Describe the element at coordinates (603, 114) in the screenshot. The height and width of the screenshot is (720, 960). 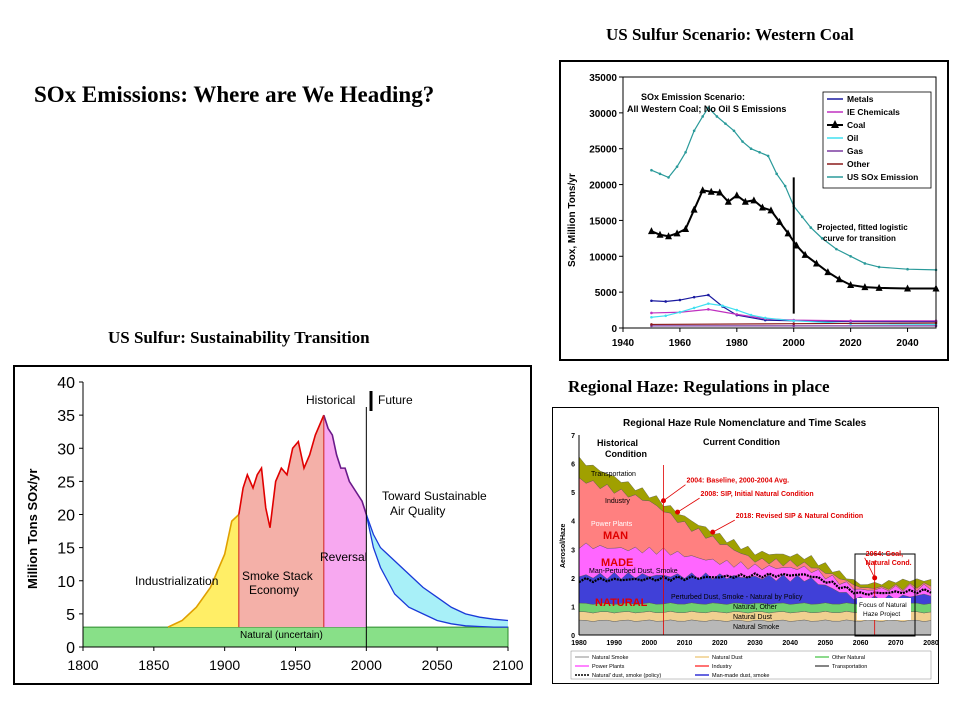
I see `y-tick-label: 30000` at that location.